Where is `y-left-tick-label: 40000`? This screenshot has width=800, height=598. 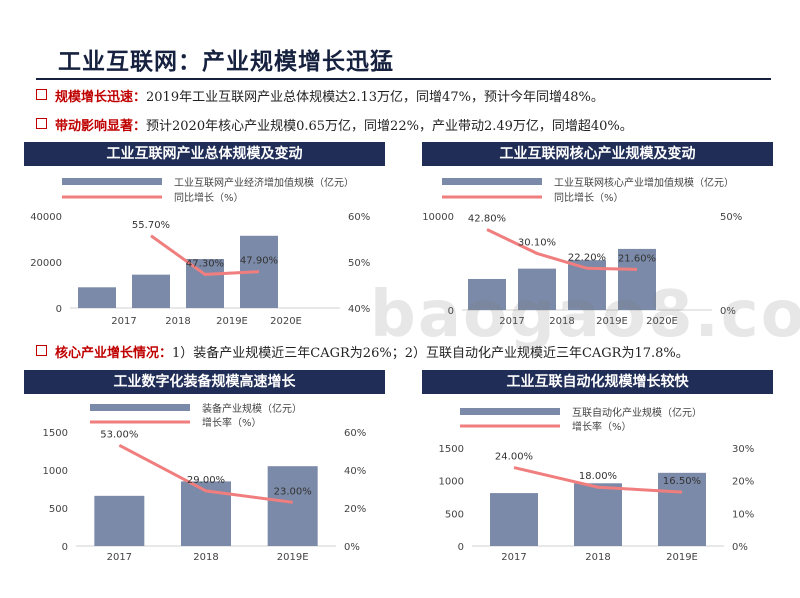 y-left-tick-label: 40000 is located at coordinates (46, 217).